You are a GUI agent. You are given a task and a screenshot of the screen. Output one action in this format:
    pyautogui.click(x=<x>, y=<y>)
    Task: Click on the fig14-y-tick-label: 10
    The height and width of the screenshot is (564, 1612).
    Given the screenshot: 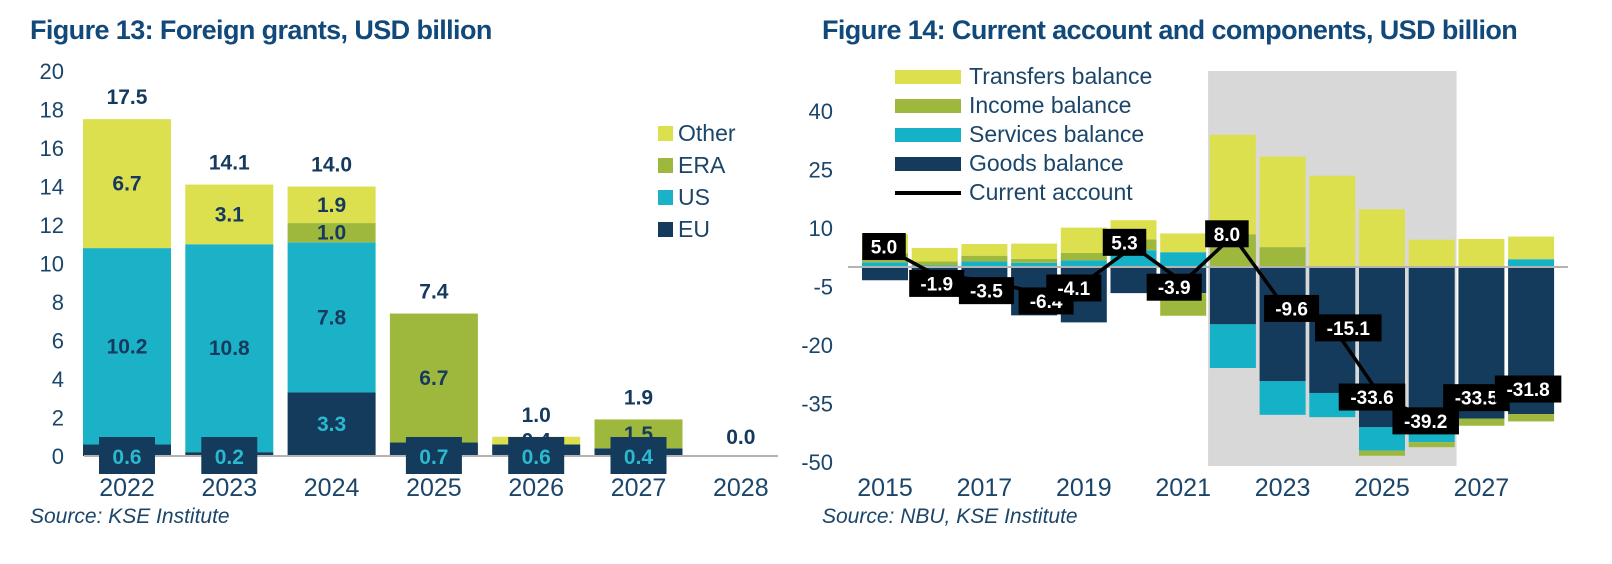 What is the action you would take?
    pyautogui.click(x=821, y=228)
    